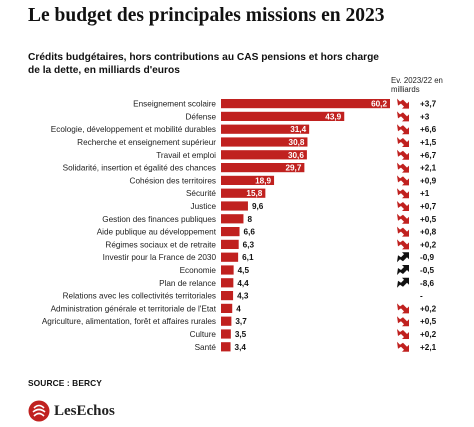 The height and width of the screenshot is (427, 474). I want to click on category-label: Travail et emploi, so click(186, 155).